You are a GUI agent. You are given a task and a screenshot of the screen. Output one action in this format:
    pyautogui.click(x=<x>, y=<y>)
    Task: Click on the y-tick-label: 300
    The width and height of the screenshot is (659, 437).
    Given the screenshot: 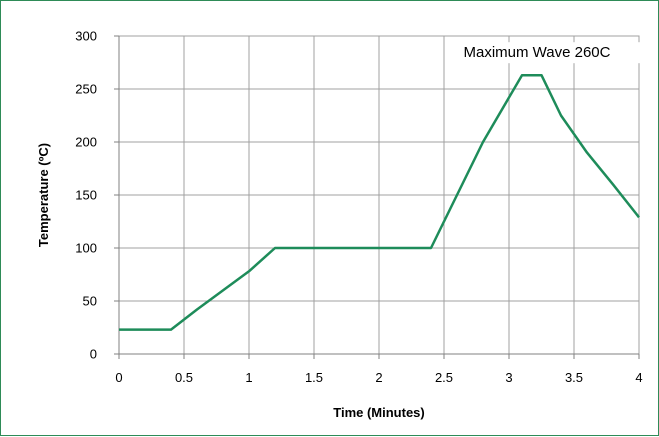 What is the action you would take?
    pyautogui.click(x=86, y=36)
    